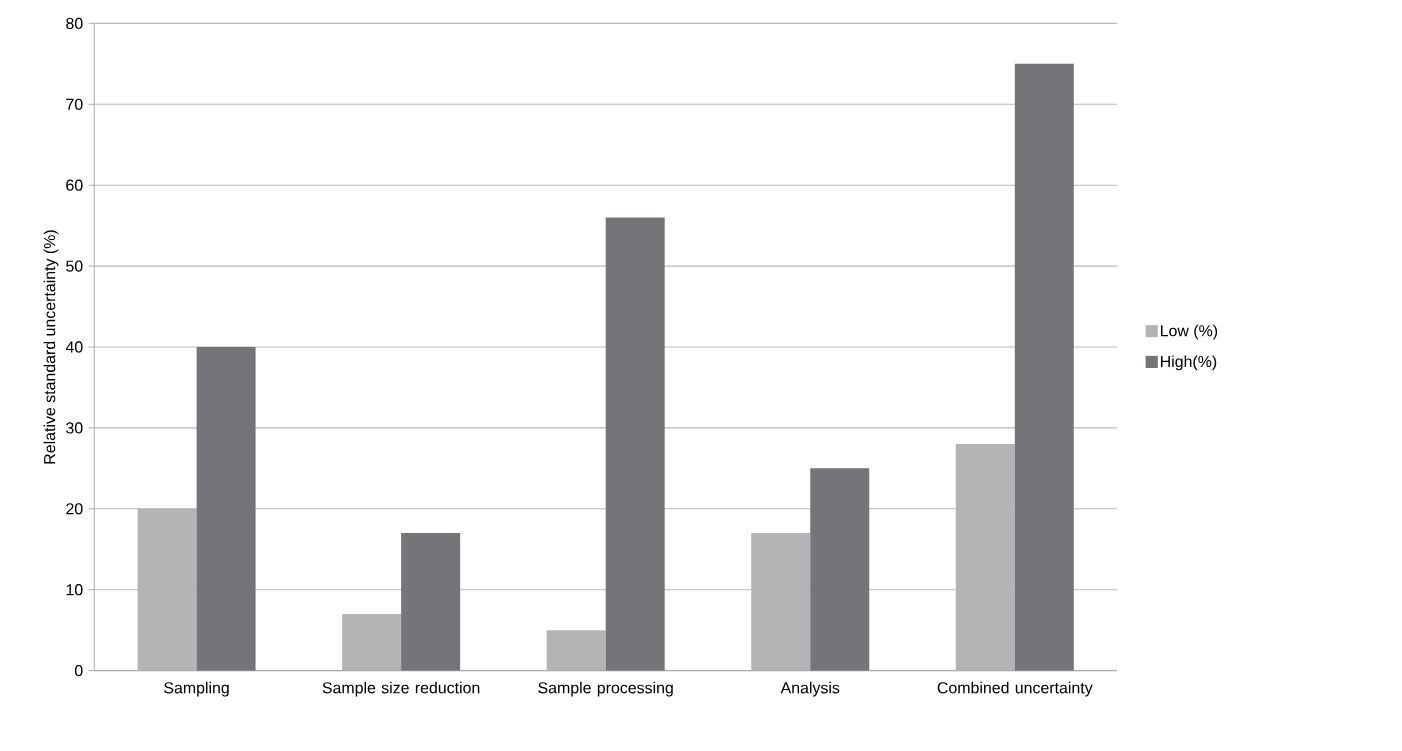 Image resolution: width=1402 pixels, height=751 pixels. Describe the element at coordinates (74, 185) in the screenshot. I see `y-tick-label: 60` at that location.